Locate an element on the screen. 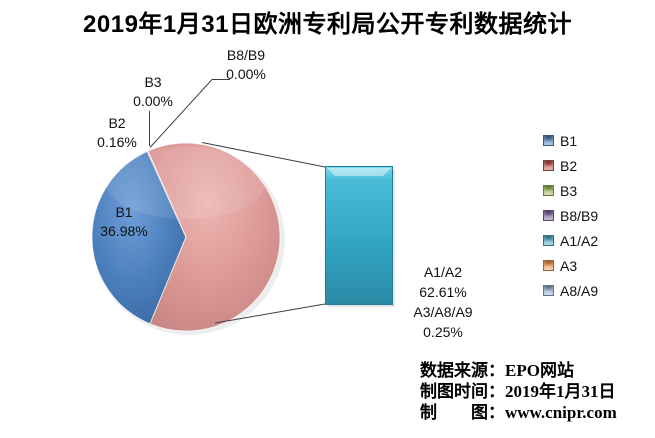 This screenshot has width=655, height=438. pie-label-b1-name: B1 is located at coordinates (124, 212).